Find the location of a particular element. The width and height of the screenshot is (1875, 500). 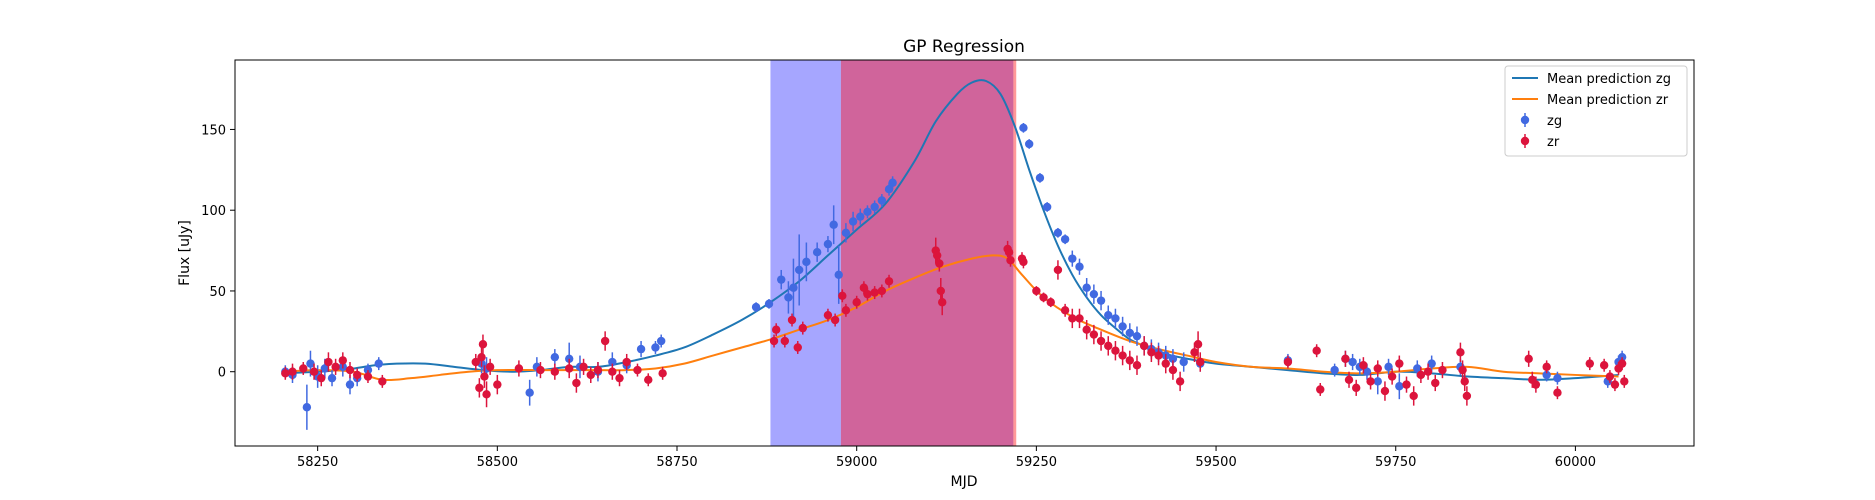

legend-entry-3: zr is located at coordinates (1540, 142).